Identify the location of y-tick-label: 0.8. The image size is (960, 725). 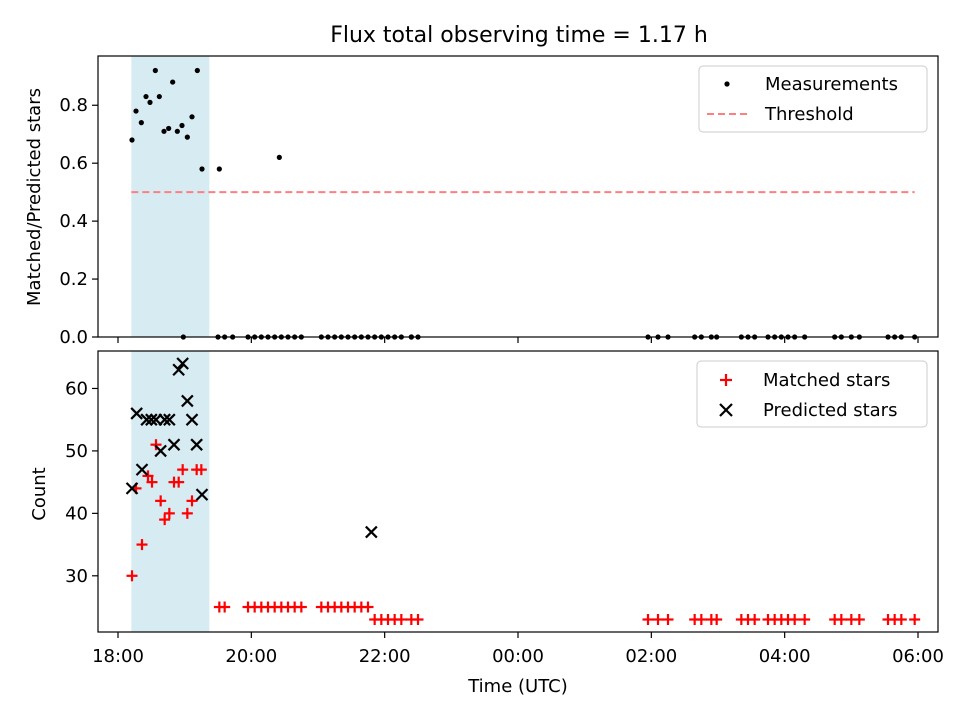
(73, 105).